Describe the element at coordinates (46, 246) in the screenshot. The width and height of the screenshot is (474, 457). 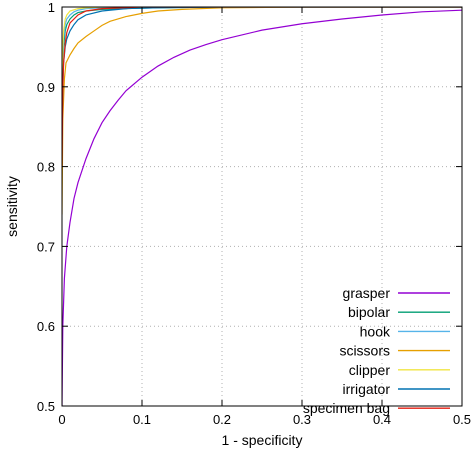
I see `y-tick-label: 0.7` at that location.